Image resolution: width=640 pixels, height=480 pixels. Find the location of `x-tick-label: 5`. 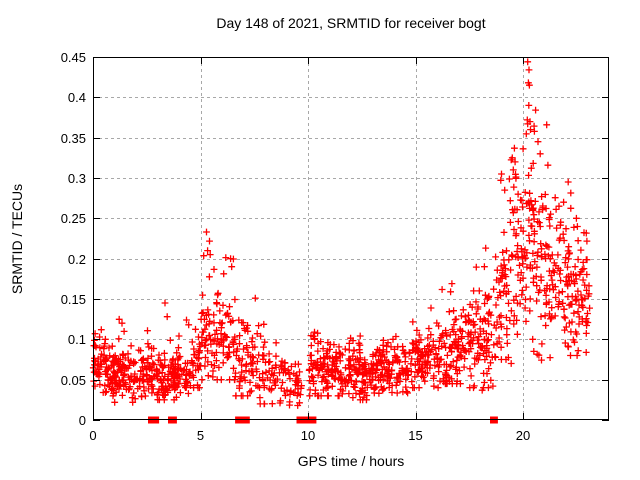

x-tick-label: 5 is located at coordinates (200, 435).